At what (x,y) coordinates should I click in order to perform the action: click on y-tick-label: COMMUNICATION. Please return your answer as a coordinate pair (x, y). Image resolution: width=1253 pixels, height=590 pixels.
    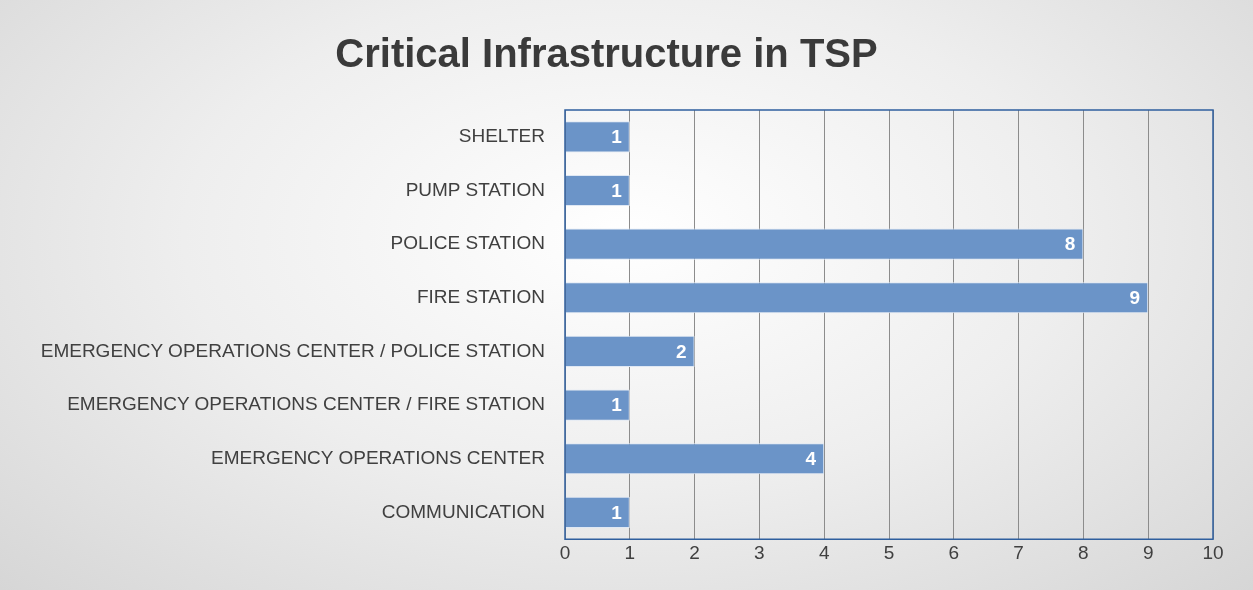
    Looking at the image, I should click on (463, 511).